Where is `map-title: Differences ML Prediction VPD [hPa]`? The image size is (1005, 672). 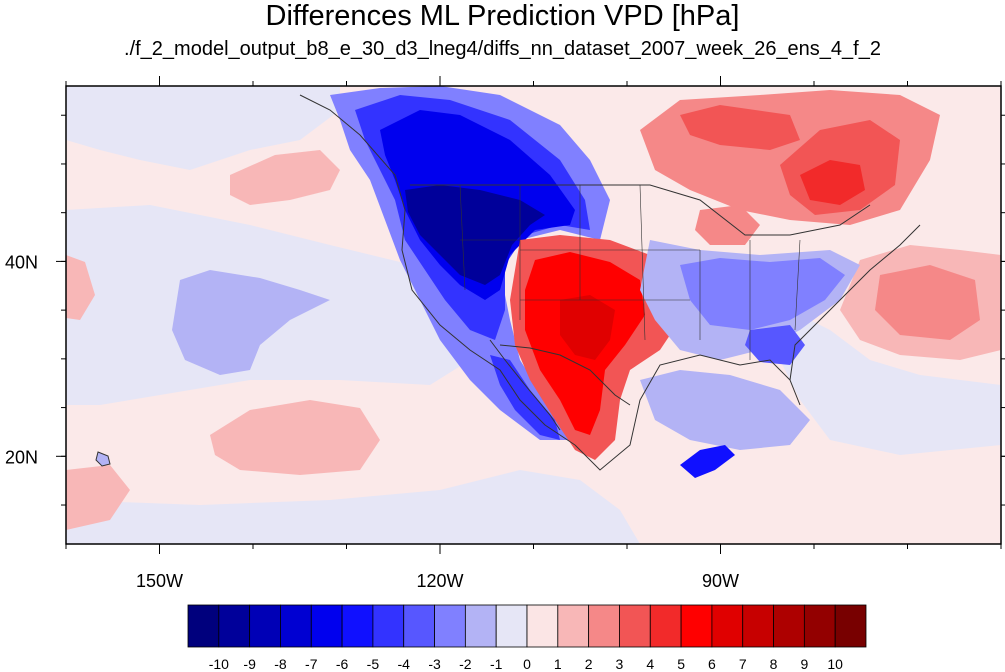
map-title: Differences ML Prediction VPD [hPa] is located at coordinates (502, 16).